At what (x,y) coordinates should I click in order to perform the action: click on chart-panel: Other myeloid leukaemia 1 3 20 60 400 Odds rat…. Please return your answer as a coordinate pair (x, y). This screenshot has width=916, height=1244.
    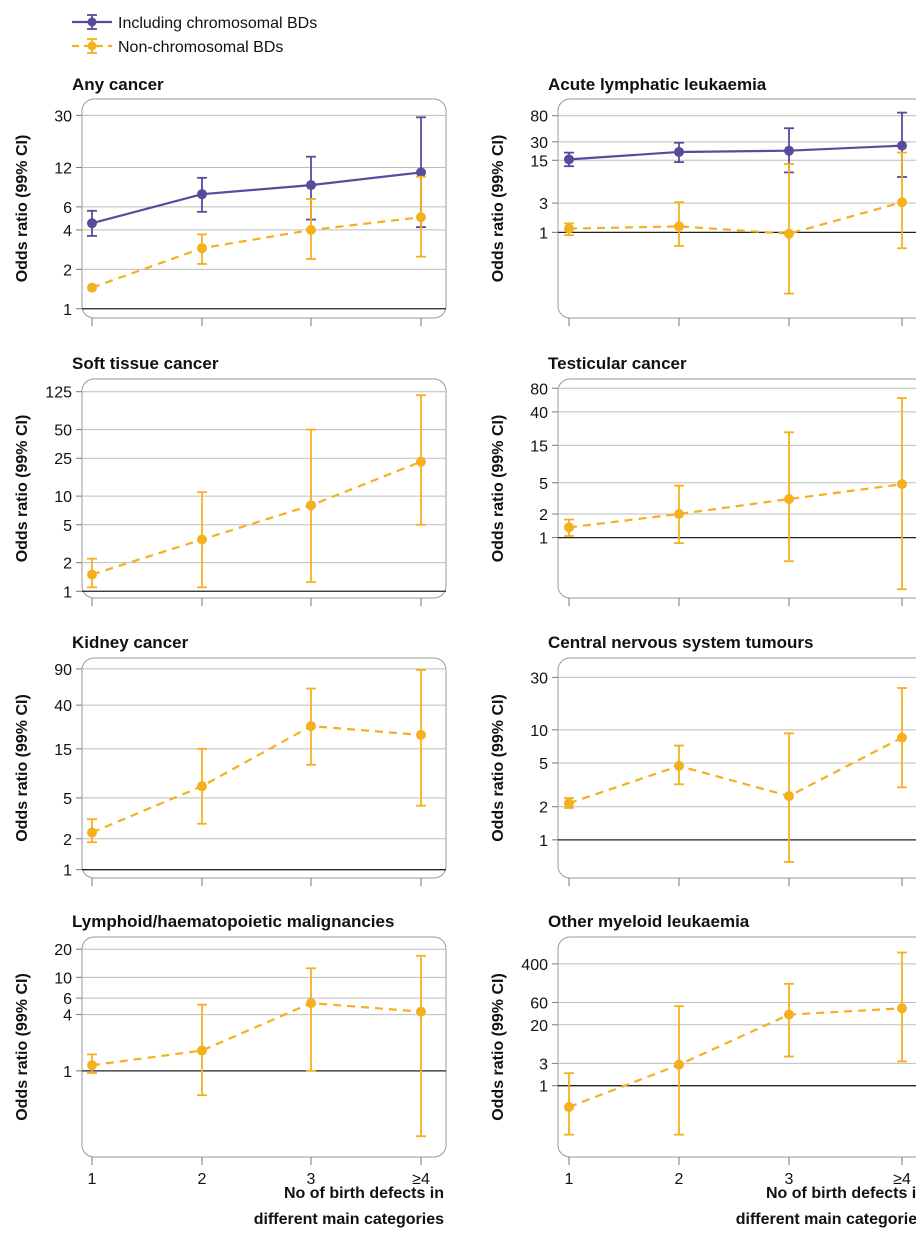
    Looking at the image, I should click on (703, 1070).